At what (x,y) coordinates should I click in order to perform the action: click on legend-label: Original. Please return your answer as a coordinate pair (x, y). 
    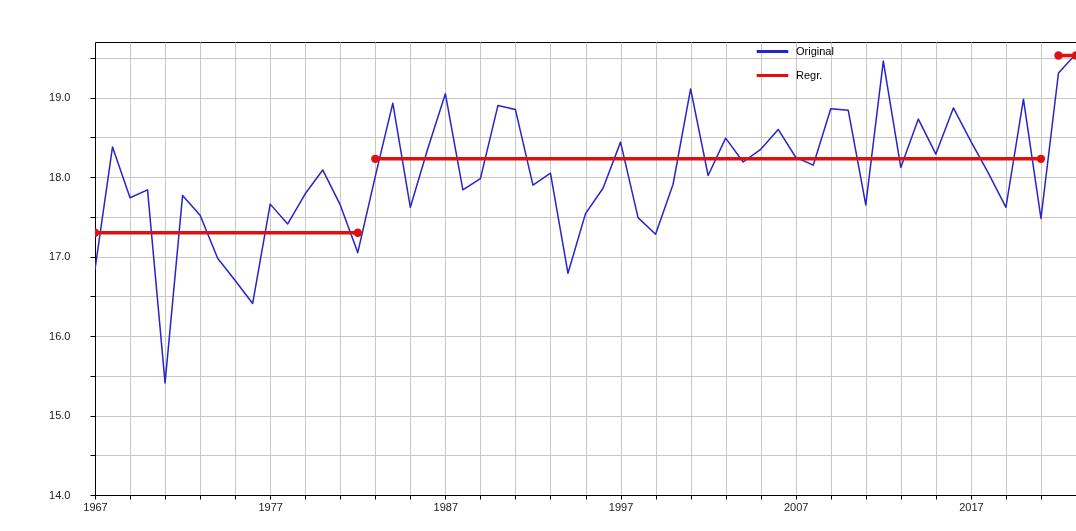
    Looking at the image, I should click on (815, 50).